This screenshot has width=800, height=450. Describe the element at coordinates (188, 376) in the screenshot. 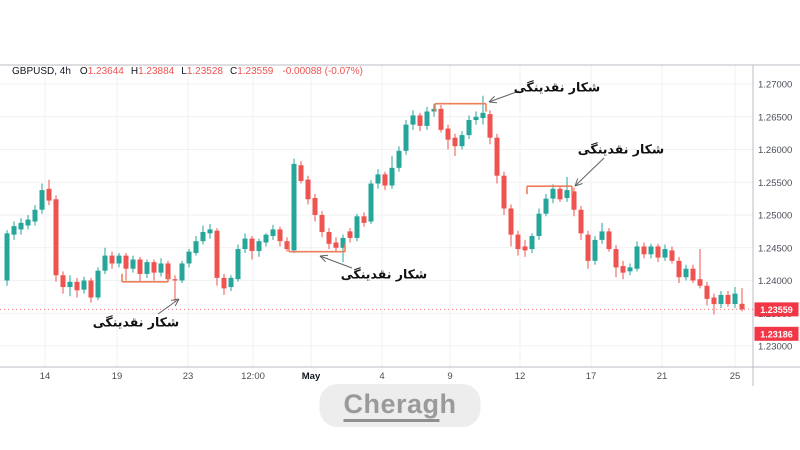

I see `time-axis-label: 23` at that location.